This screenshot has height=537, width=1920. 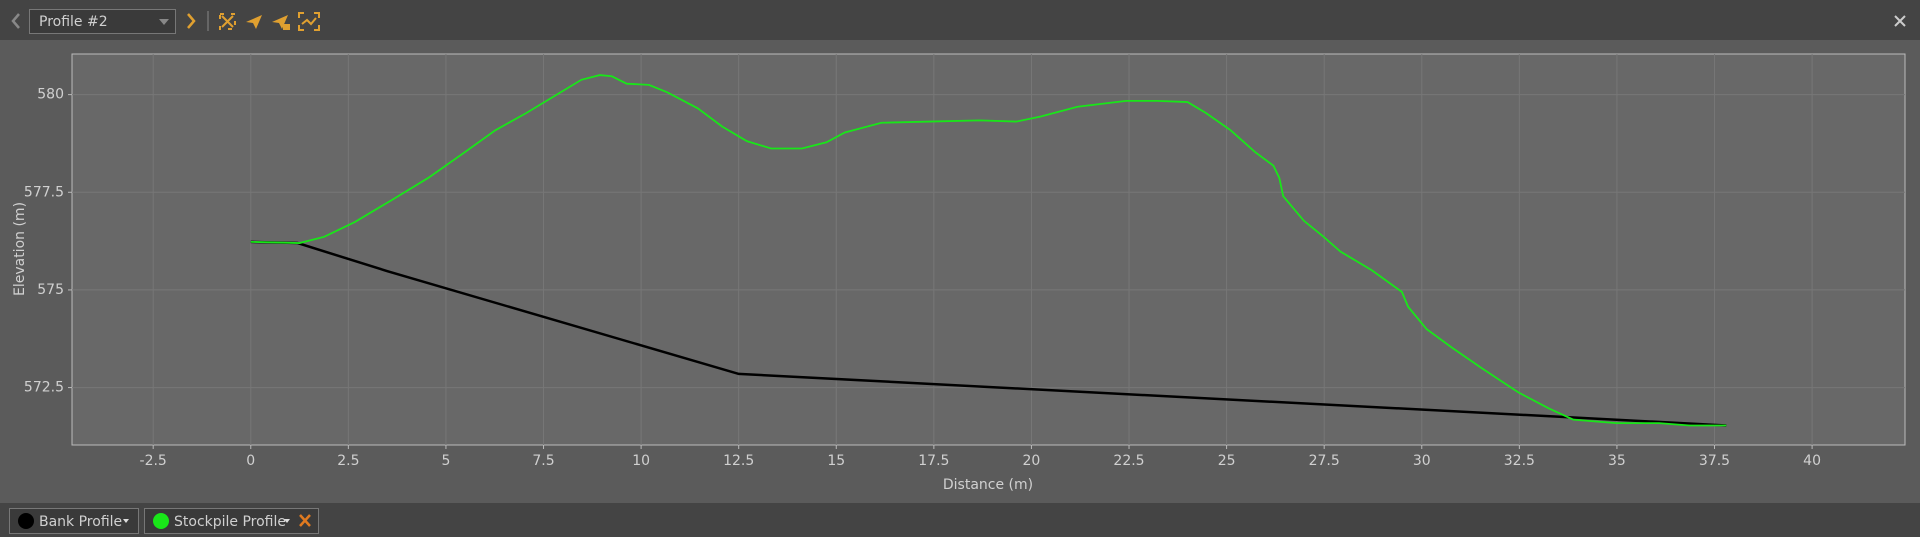 I want to click on x-tick-label: 22.5, so click(x=1128, y=461).